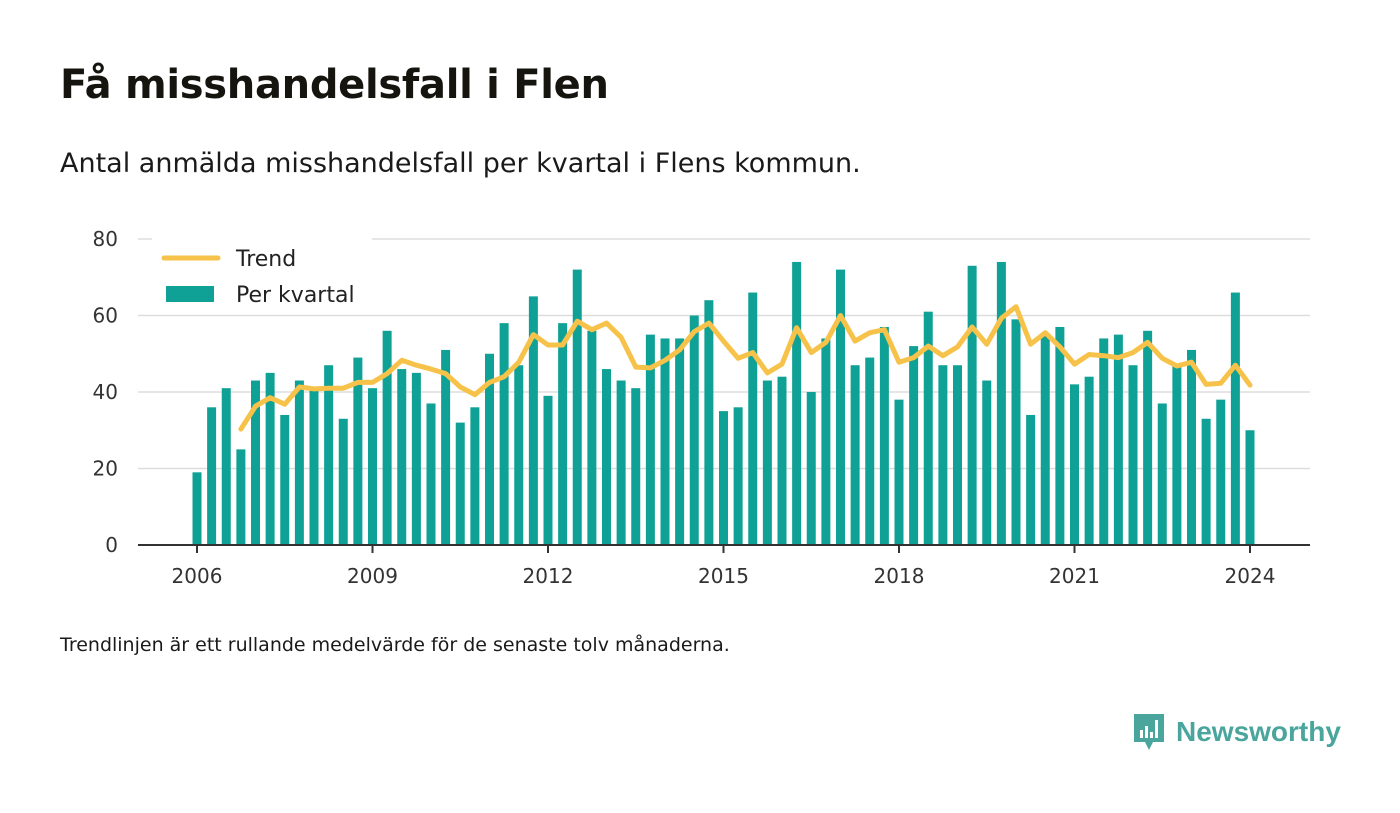 Image resolution: width=1400 pixels, height=813 pixels. Describe the element at coordinates (262, 276) in the screenshot. I see `legend: Trend Per kvartal` at that location.